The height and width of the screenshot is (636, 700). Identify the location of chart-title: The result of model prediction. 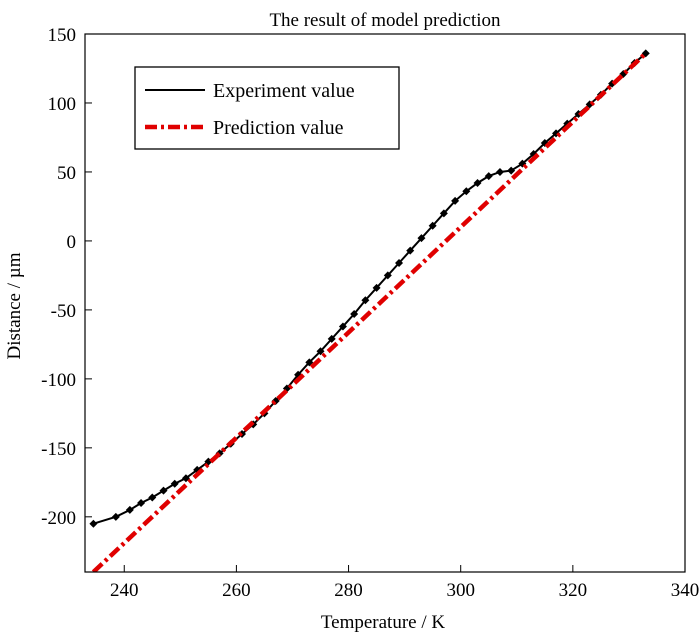
(385, 20).